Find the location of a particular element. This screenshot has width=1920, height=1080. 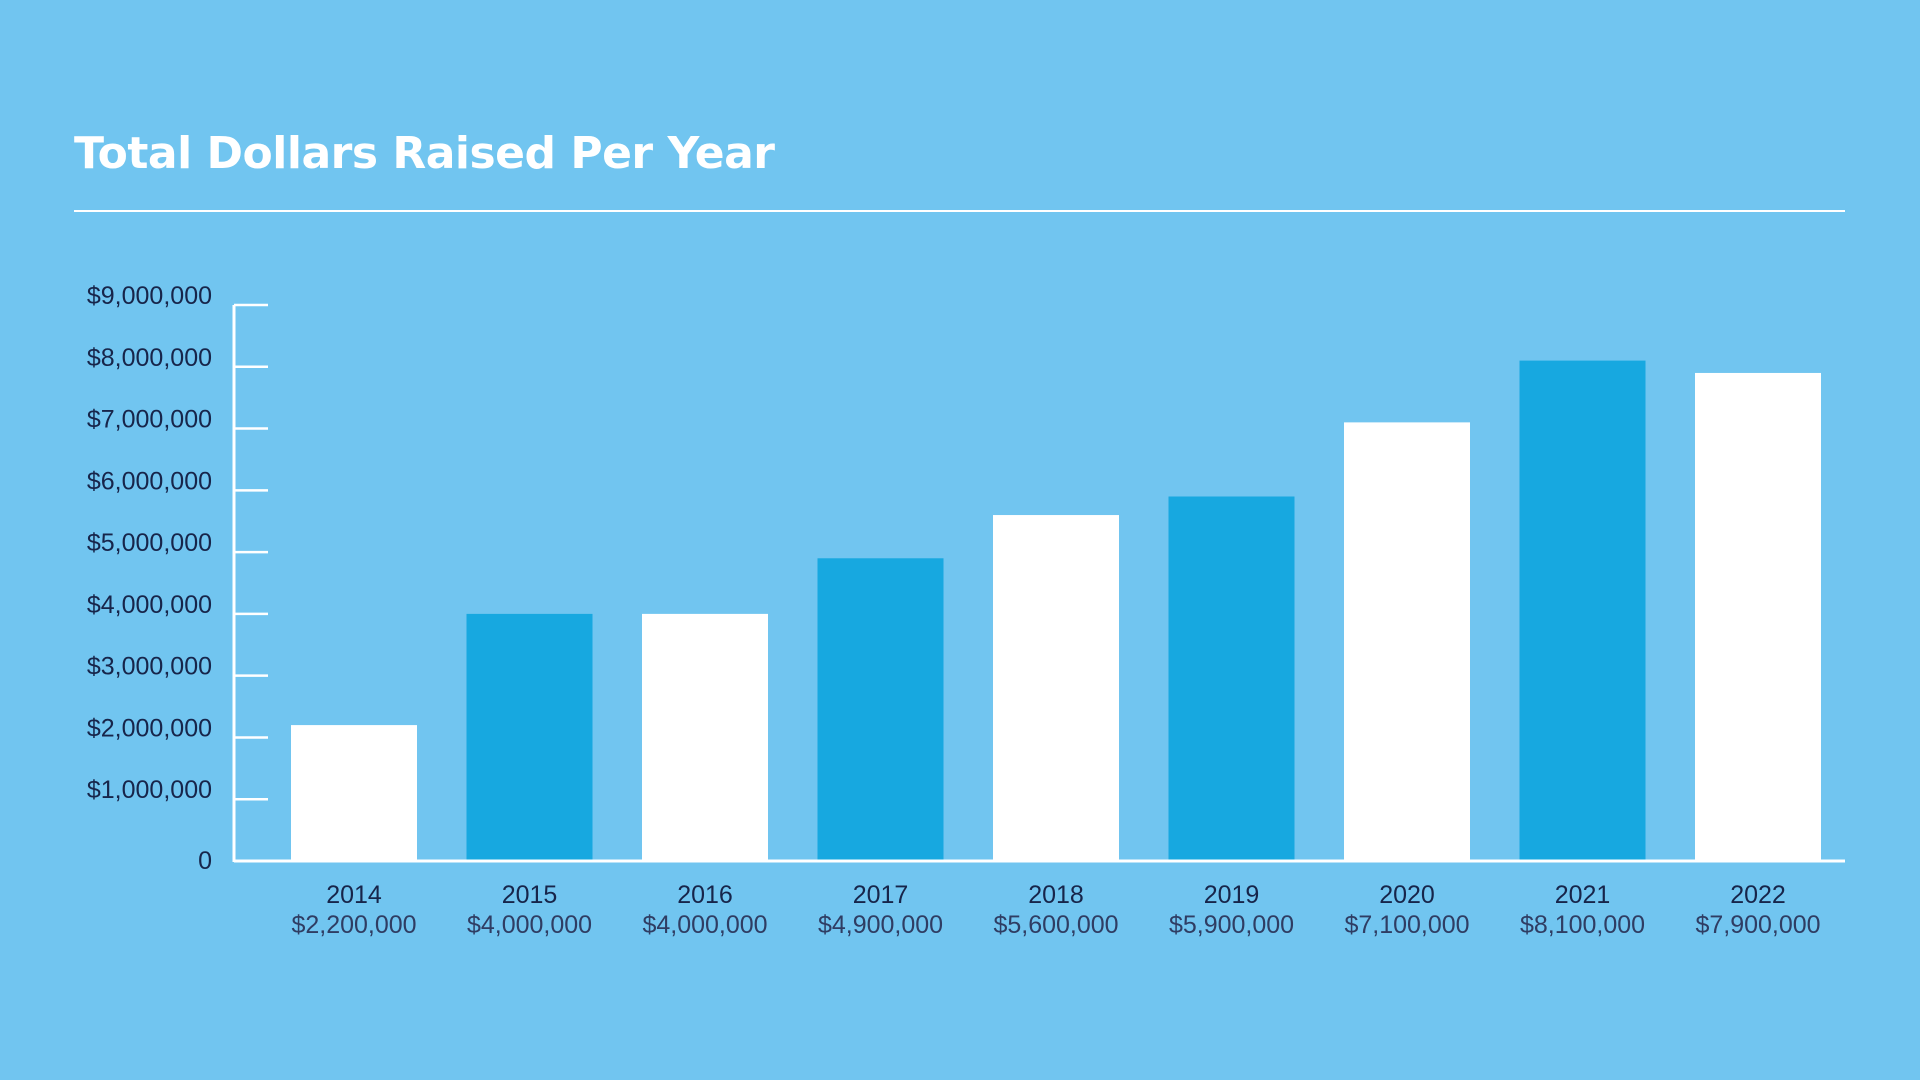

bar-2022 is located at coordinates (1758, 616).